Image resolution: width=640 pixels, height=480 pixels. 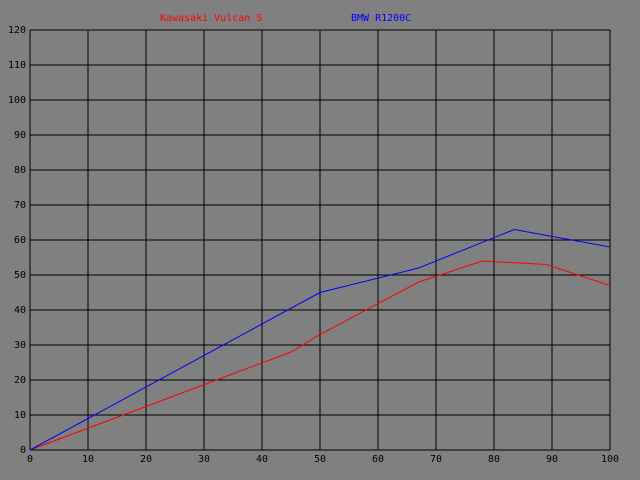 I want to click on x-tick-label: 50, so click(x=320, y=459).